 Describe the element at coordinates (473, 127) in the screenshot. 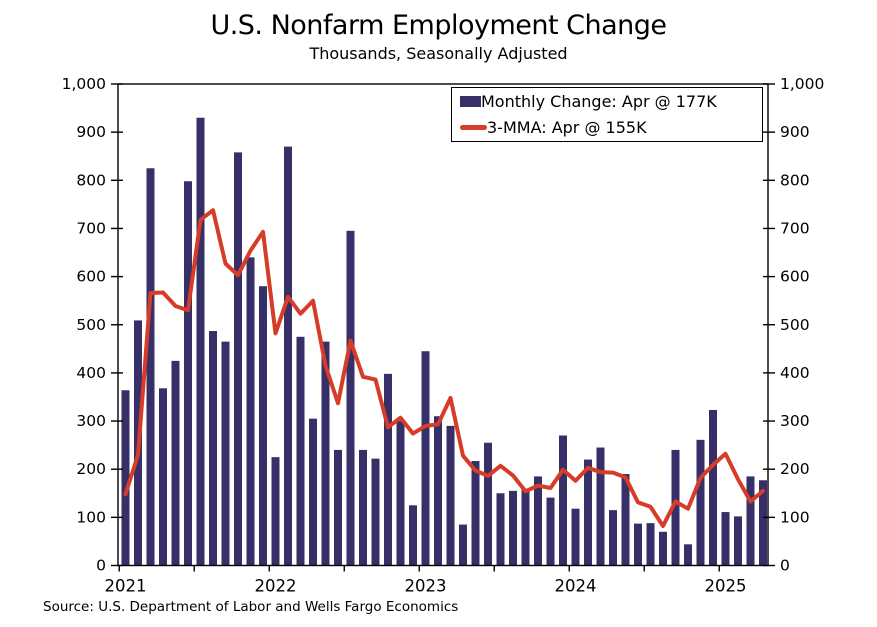

I see `line-swatch-icon` at that location.